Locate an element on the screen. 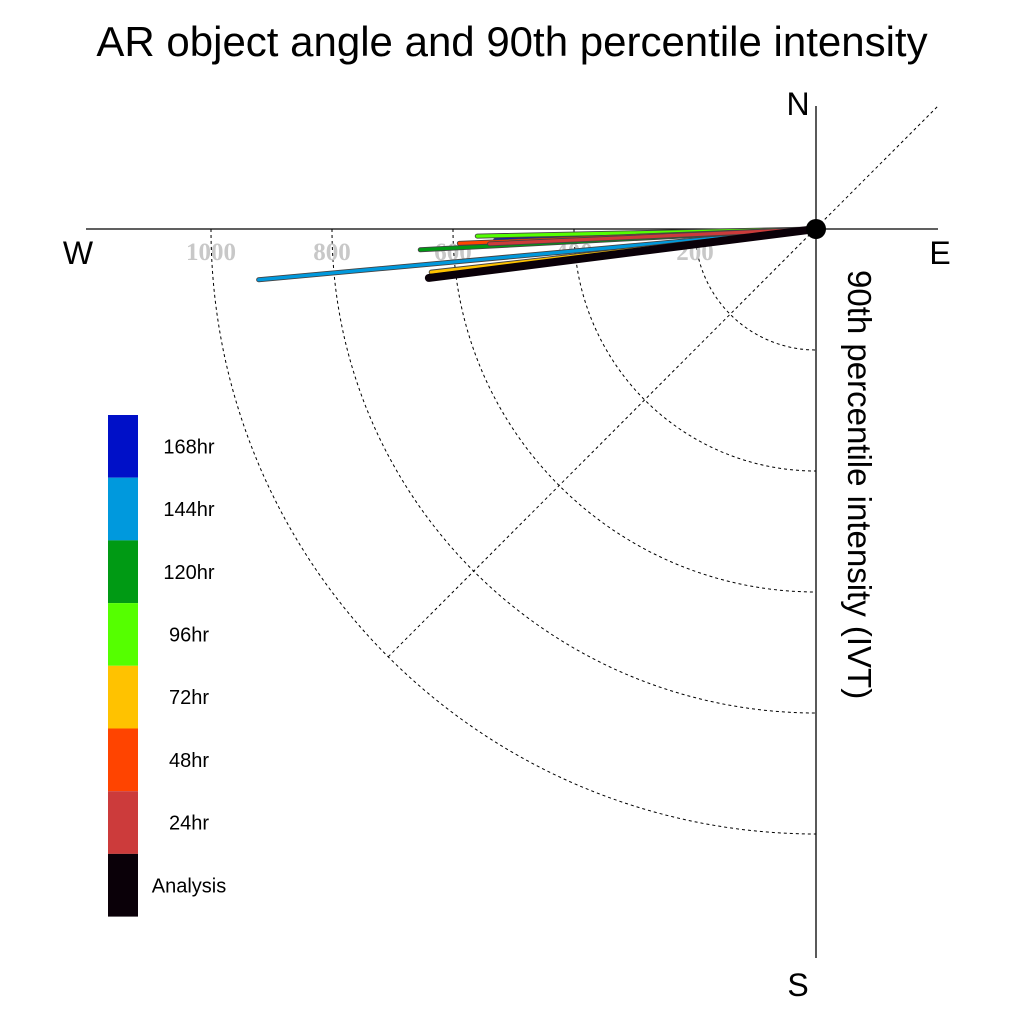 Image resolution: width=1024 pixels, height=1024 pixels. legend: 168hr 144hr 120hr 96hr 72hr 48hr 24hr Analysis is located at coordinates (167, 666).